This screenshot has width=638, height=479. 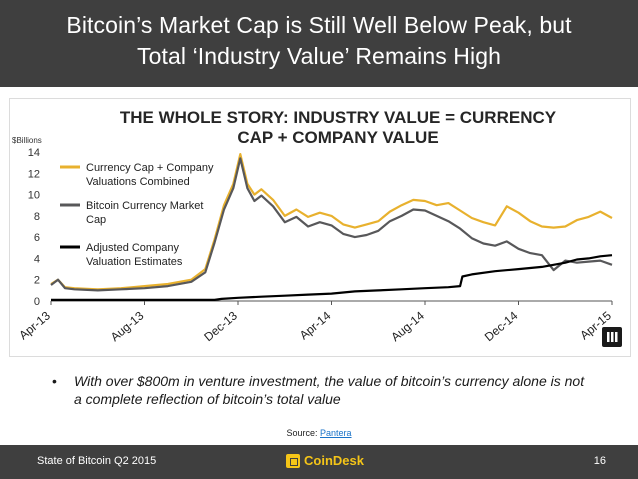 I want to click on legend-label-3: Adjusted Company, so click(x=132, y=248).